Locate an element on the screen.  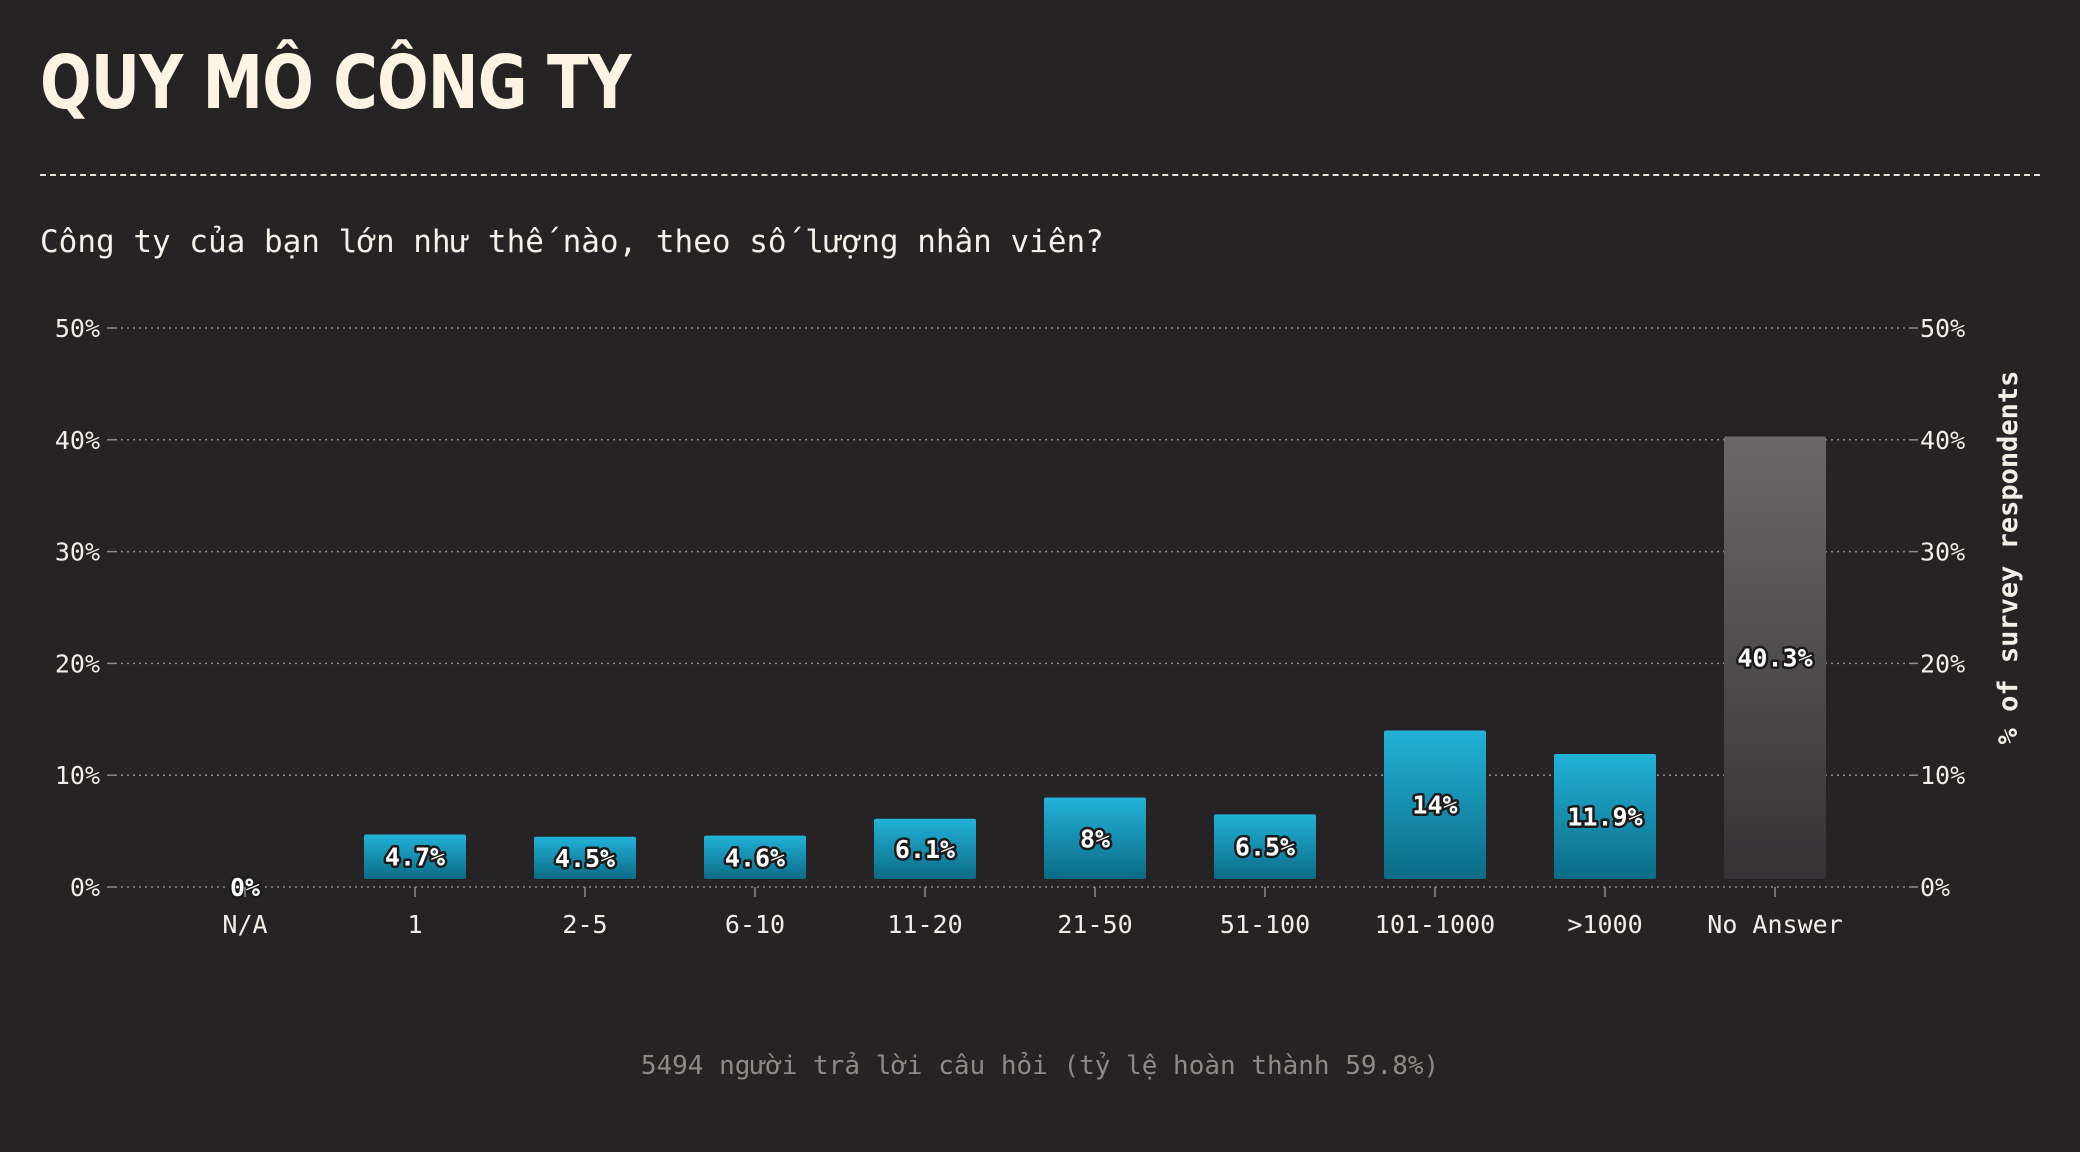
chart-title: QUY MÔ CÔNG TY is located at coordinates (336, 83).